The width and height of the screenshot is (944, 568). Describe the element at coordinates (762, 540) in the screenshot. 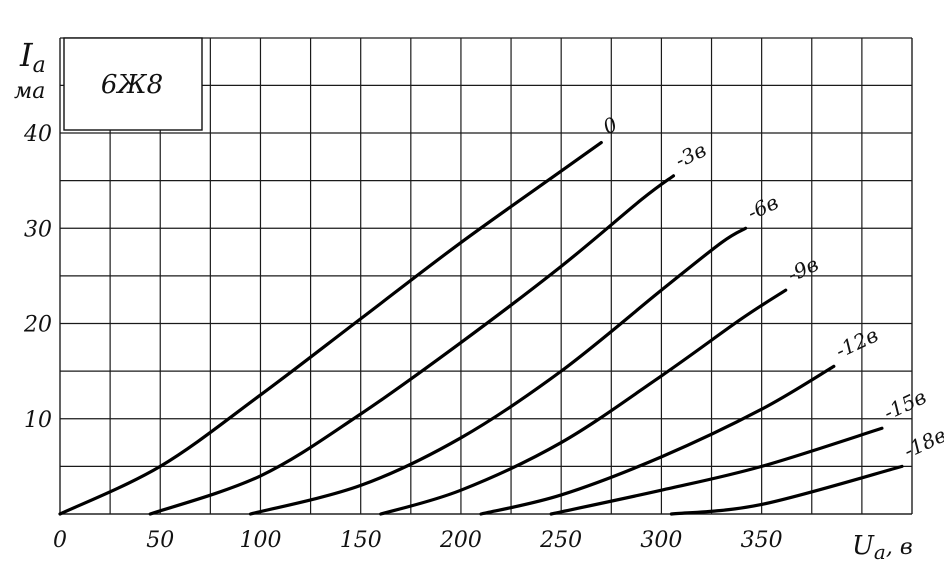

I see `x-tick-label: 350` at that location.